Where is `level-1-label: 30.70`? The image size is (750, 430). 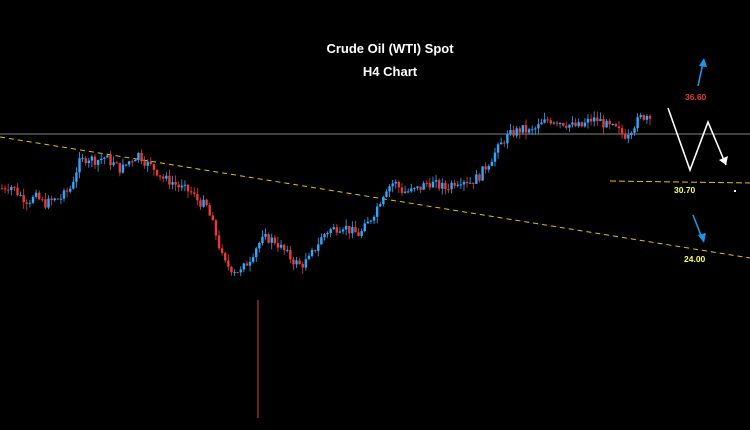 level-1-label: 30.70 is located at coordinates (685, 190).